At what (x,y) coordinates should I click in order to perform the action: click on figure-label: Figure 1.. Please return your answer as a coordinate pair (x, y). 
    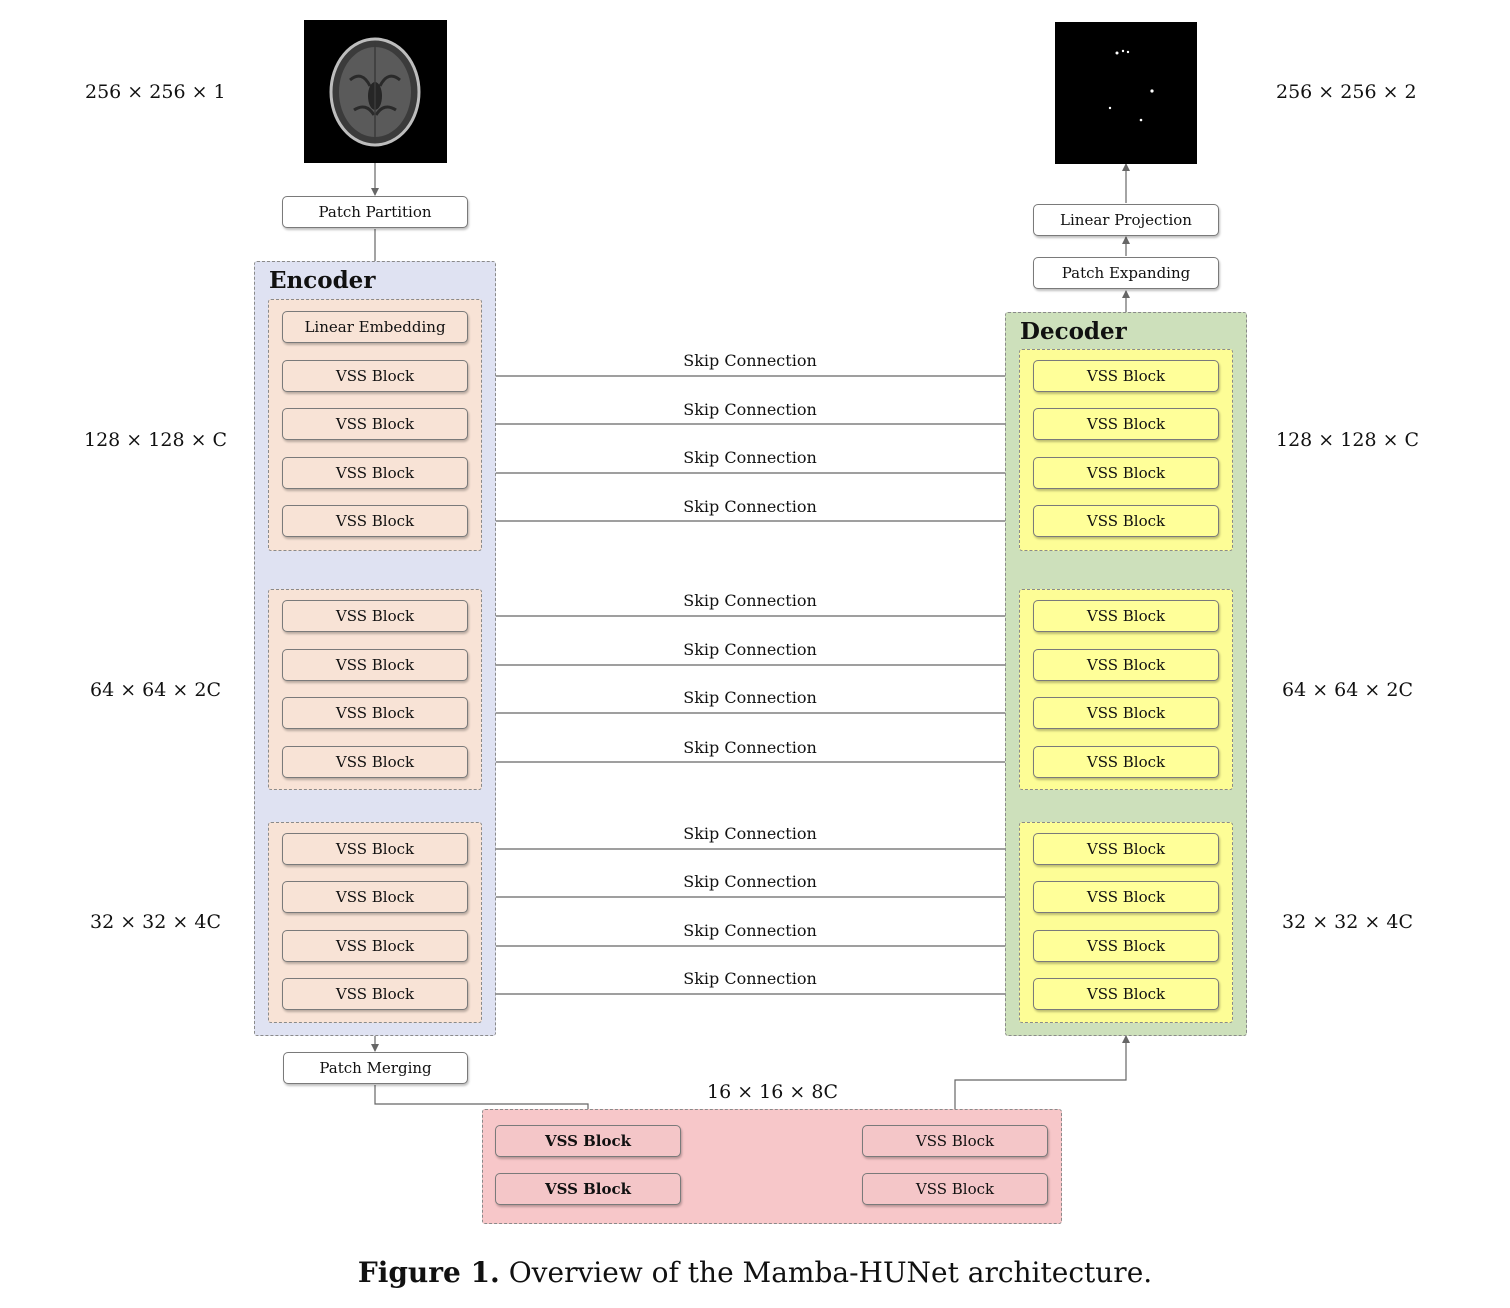
    Looking at the image, I should click on (428, 1272).